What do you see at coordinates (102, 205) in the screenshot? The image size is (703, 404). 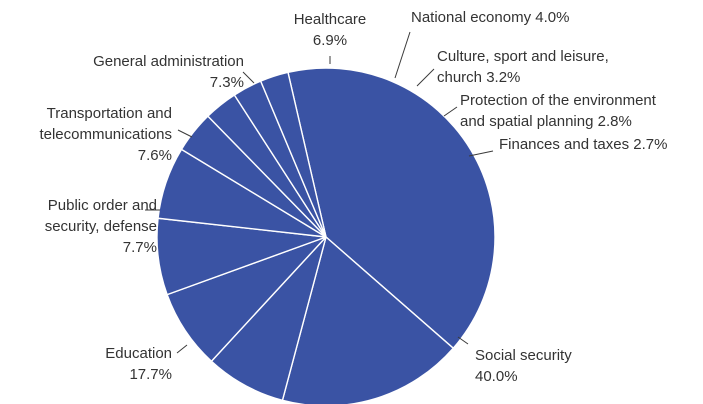 I see `slice-label-2-line-0: Public order and` at bounding box center [102, 205].